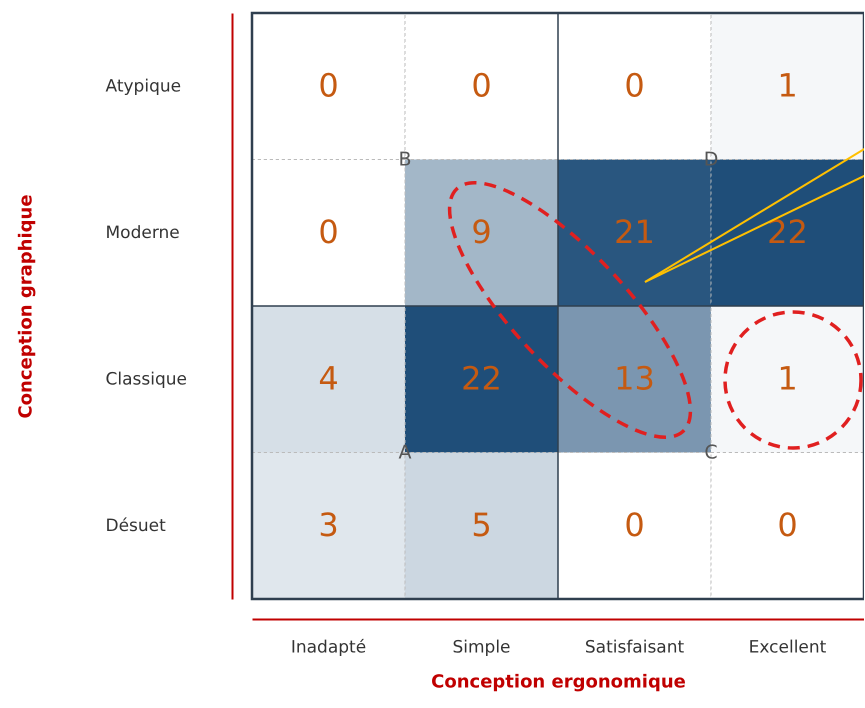 This screenshot has width=865, height=708. I want to click on y-tick-label: Atypique, so click(144, 86).